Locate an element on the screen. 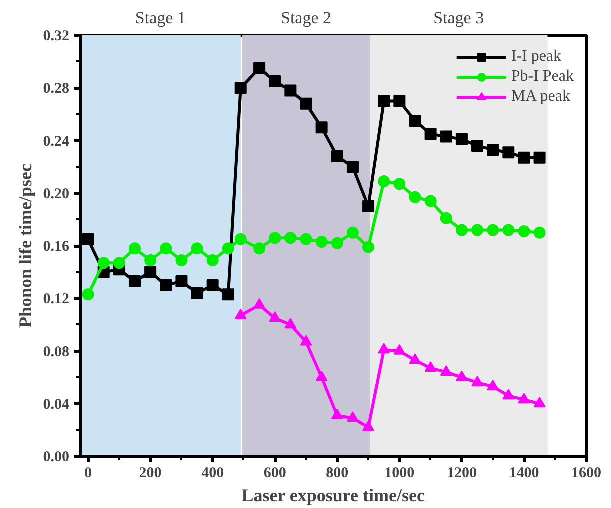  x-tick-label: 600 is located at coordinates (275, 474).